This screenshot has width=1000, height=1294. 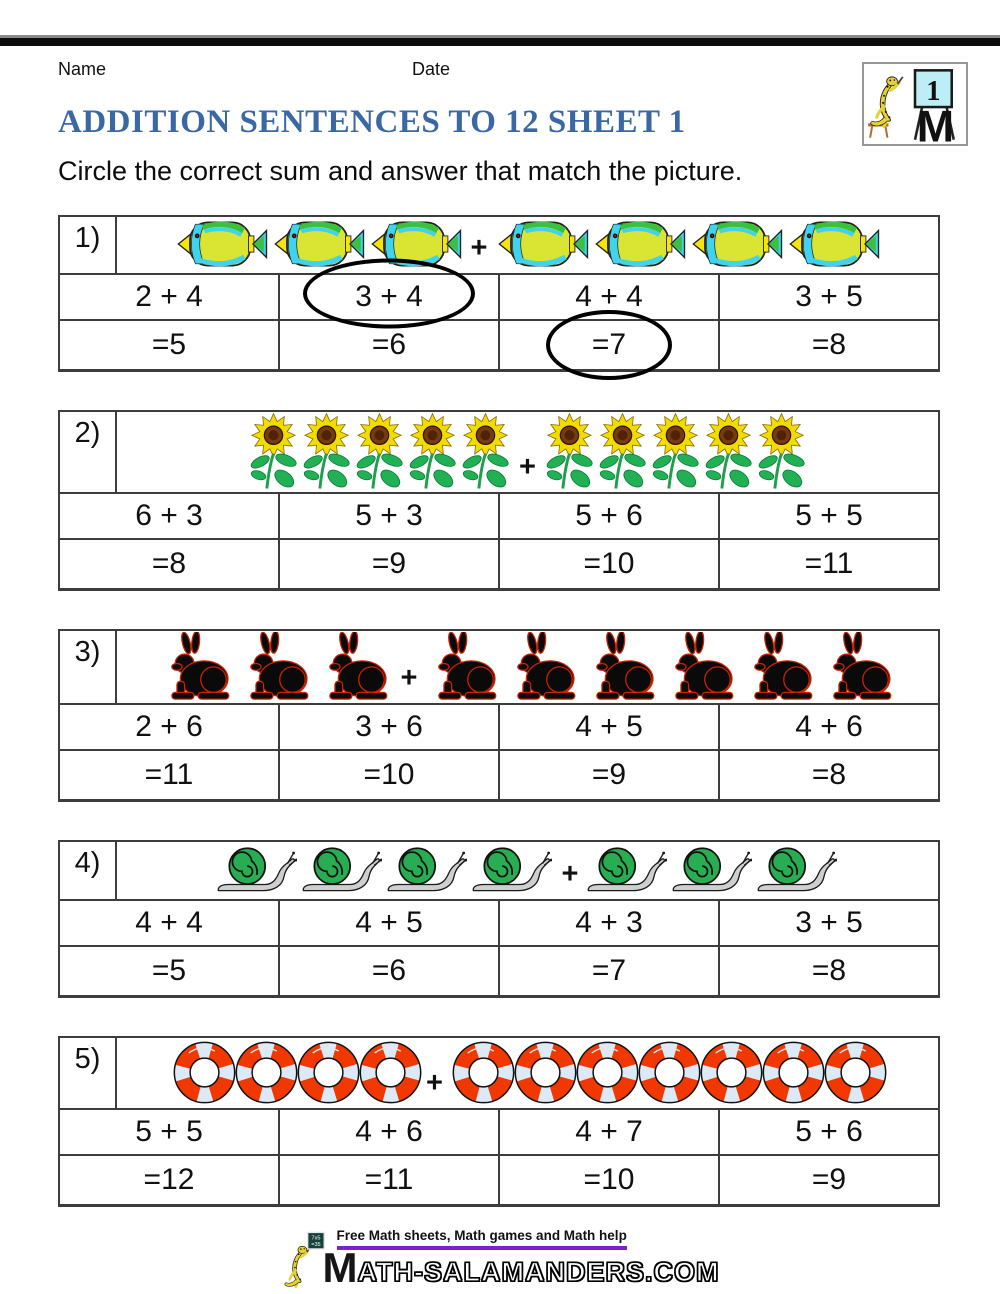 I want to click on answer-options-row: =12 =11 =10 =9, so click(x=499, y=1180).